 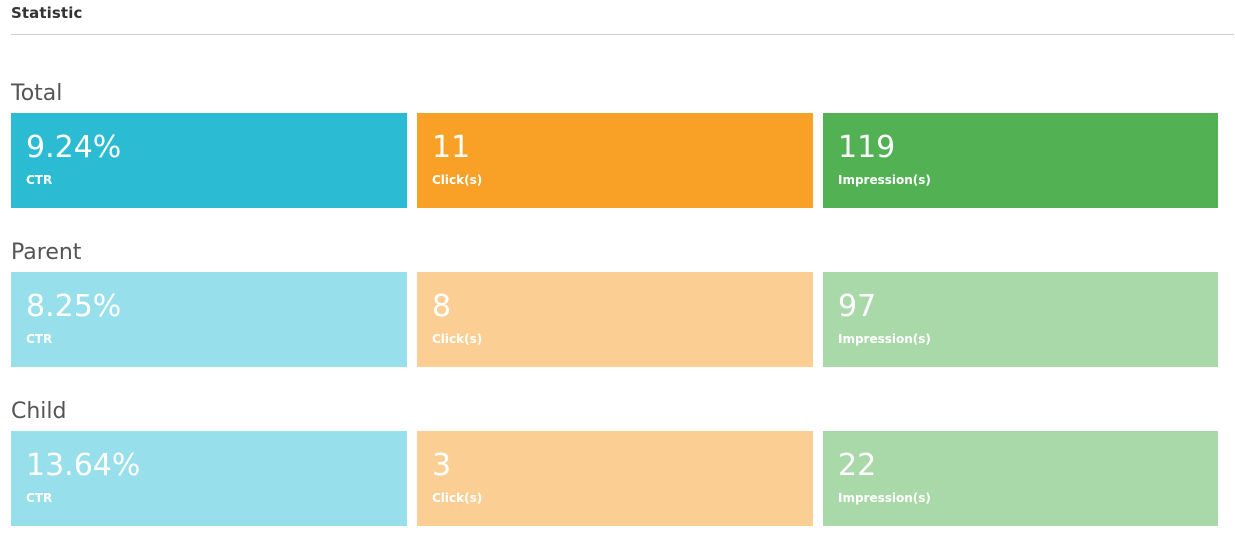 What do you see at coordinates (451, 147) in the screenshot?
I see `clicks-value: 11` at bounding box center [451, 147].